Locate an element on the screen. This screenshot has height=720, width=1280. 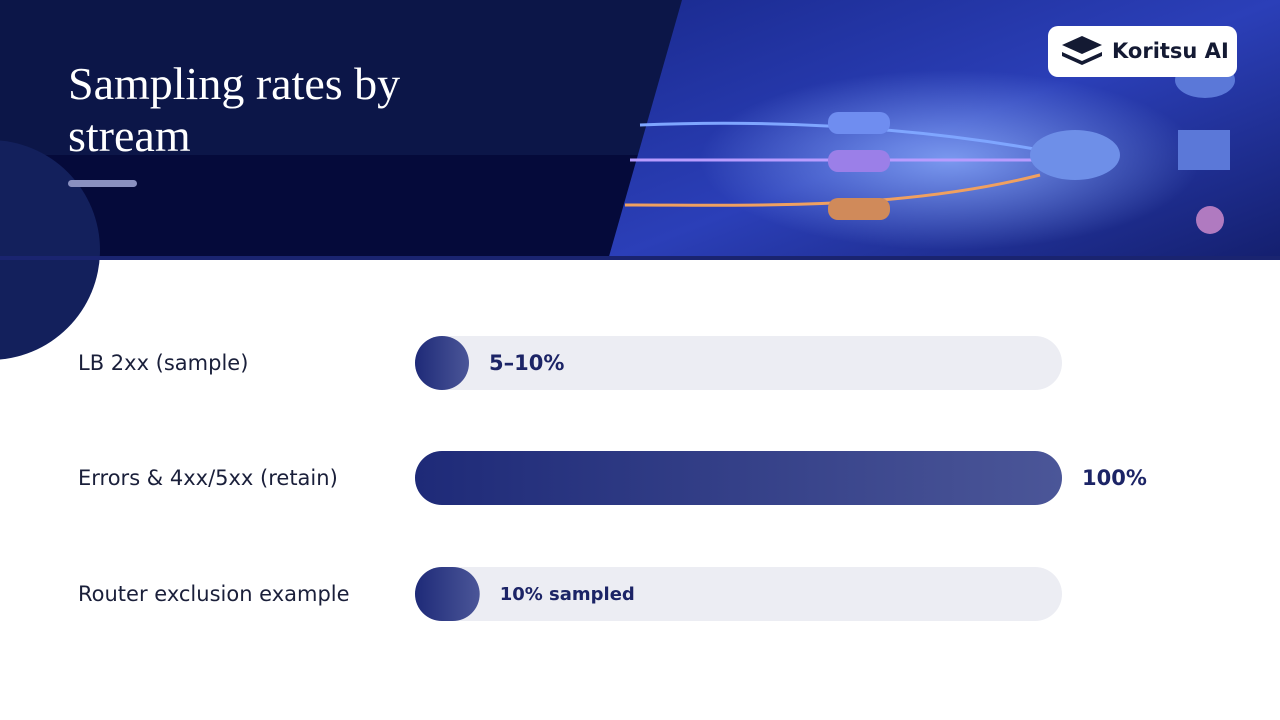
header-band is located at coordinates (350, 77).